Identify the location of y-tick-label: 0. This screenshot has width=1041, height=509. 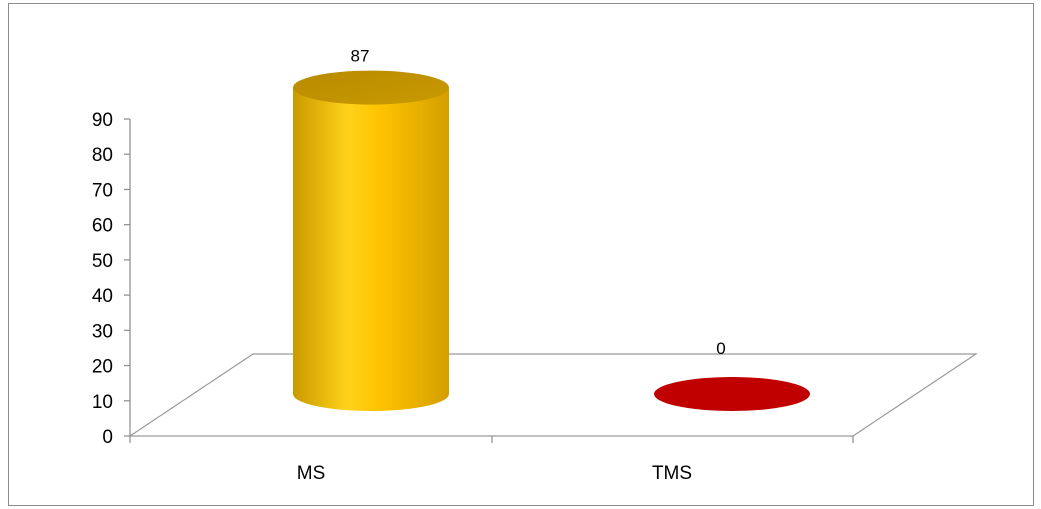
(107, 437).